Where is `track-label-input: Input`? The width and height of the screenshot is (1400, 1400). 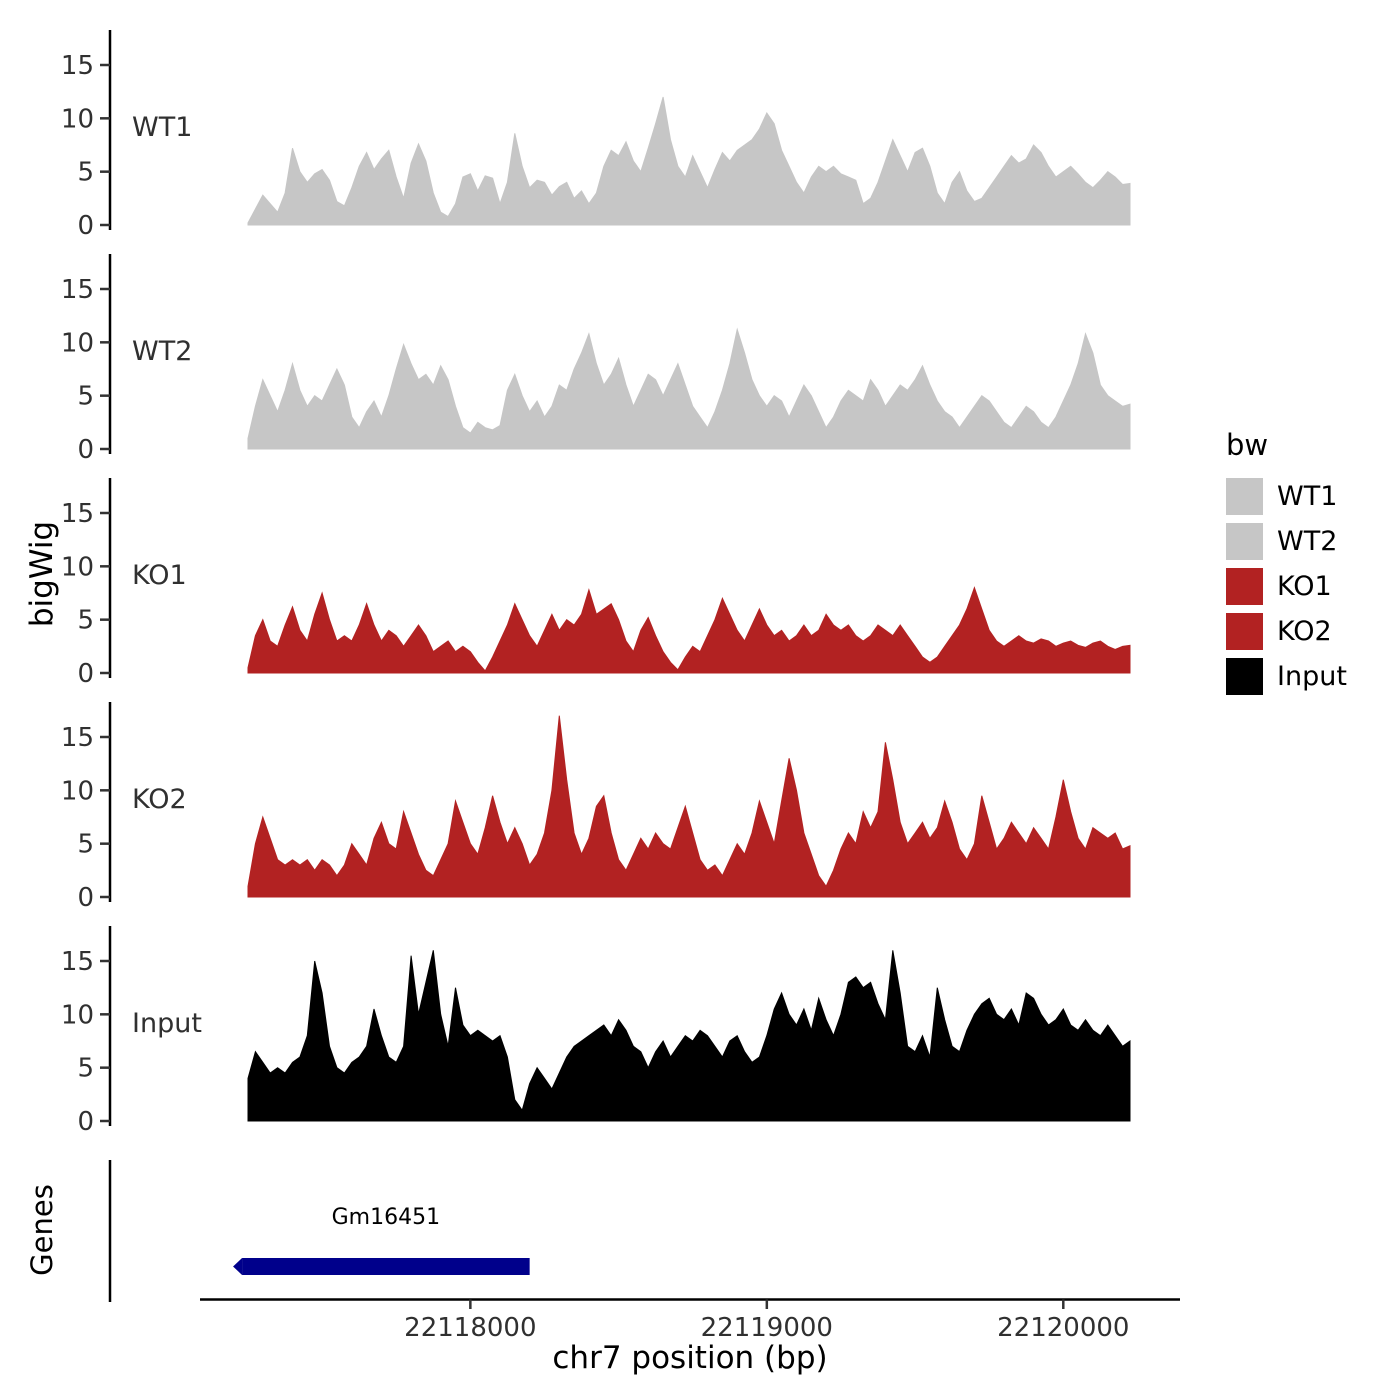 track-label-input: Input is located at coordinates (167, 1023).